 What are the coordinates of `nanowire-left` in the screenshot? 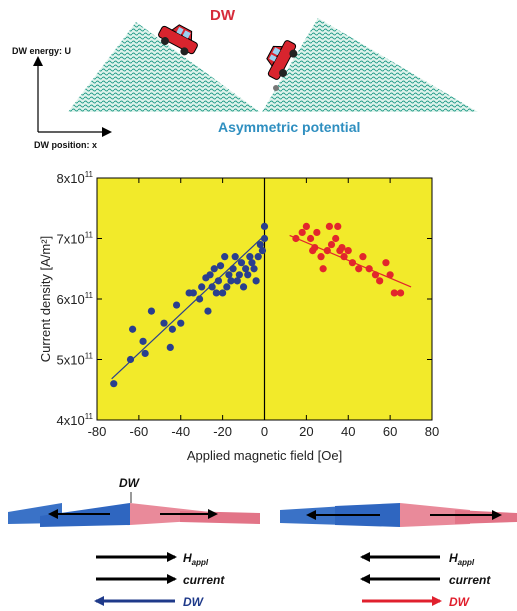 It's located at (134, 509).